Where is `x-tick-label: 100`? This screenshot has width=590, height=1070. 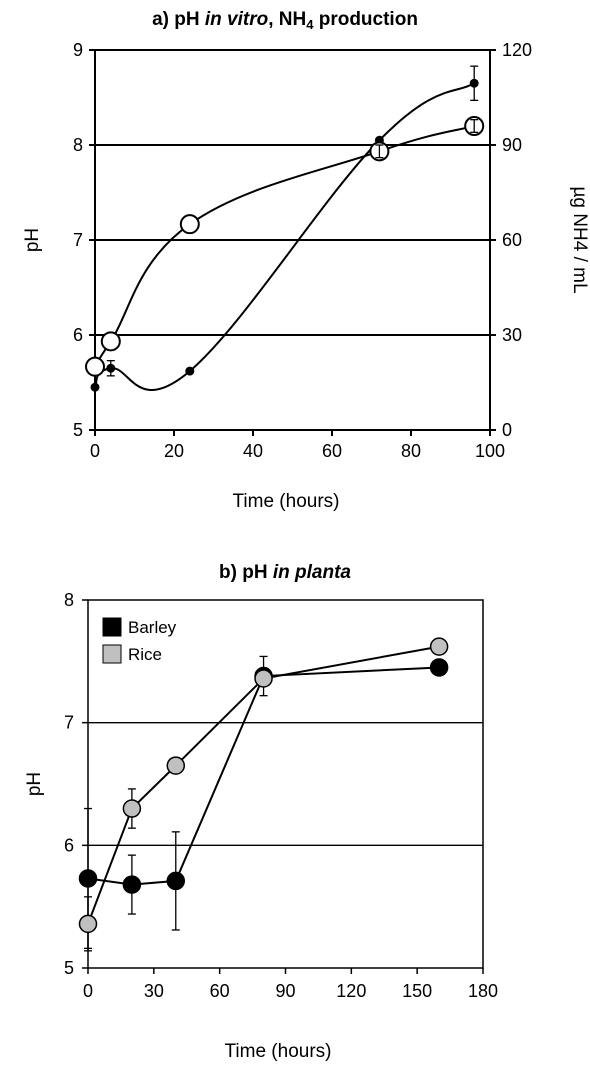
x-tick-label: 100 is located at coordinates (490, 451).